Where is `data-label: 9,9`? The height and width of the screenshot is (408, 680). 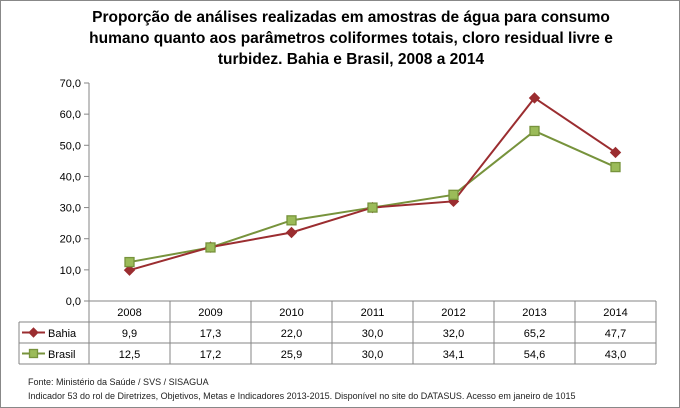
data-label: 9,9 is located at coordinates (129, 334).